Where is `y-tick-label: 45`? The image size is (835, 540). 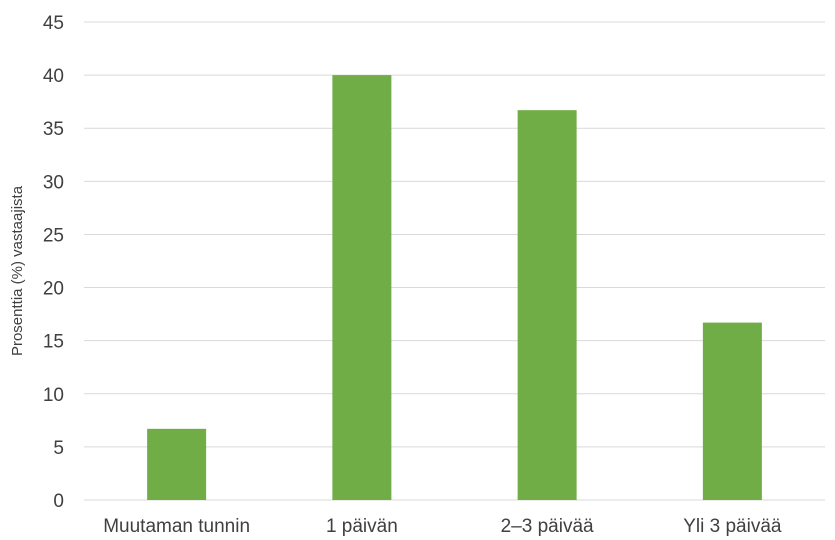 y-tick-label: 45 is located at coordinates (53, 23).